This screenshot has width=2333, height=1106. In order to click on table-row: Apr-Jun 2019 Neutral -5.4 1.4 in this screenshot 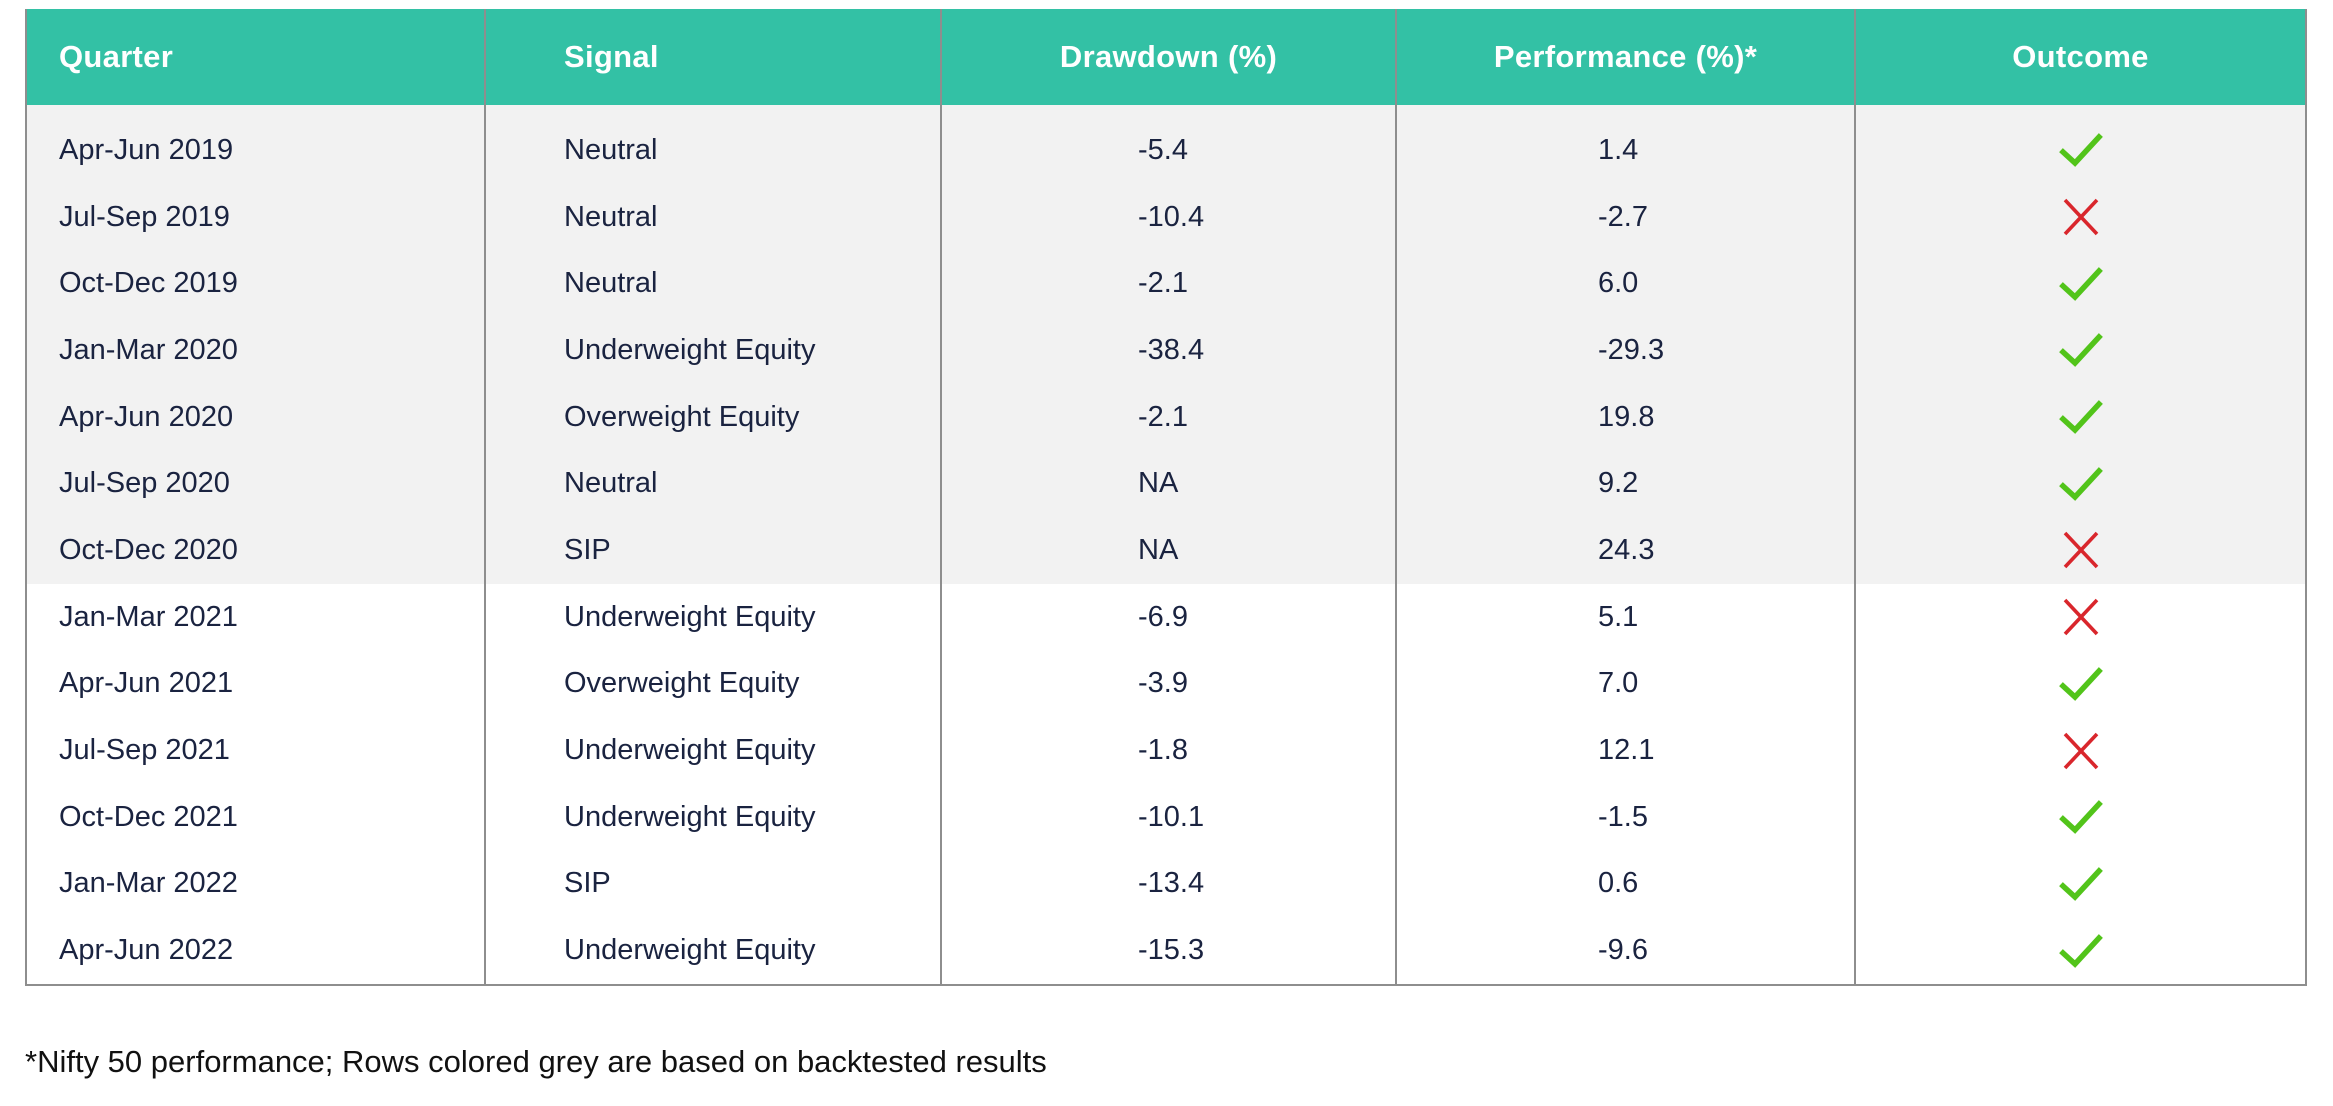, I will do `click(1166, 150)`.